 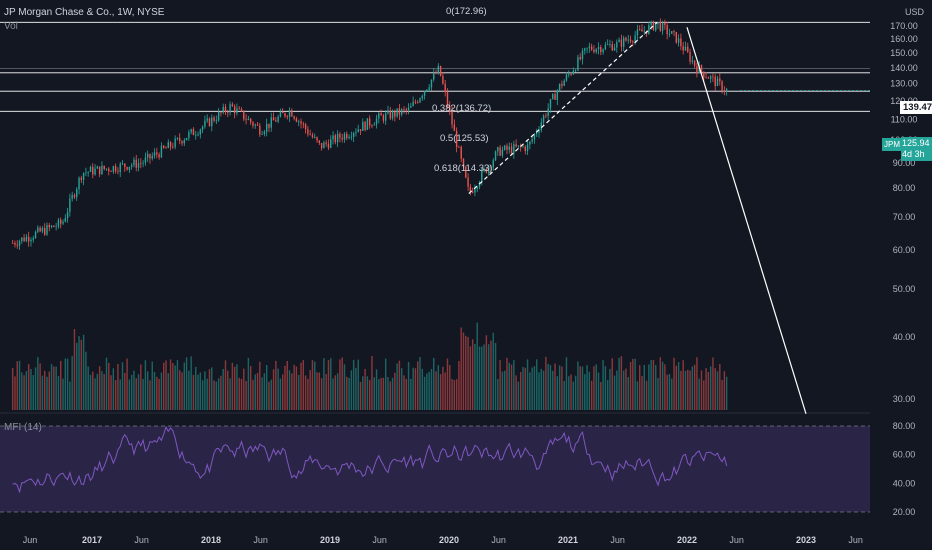 I want to click on price-axis-label: 110.00, so click(x=904, y=120).